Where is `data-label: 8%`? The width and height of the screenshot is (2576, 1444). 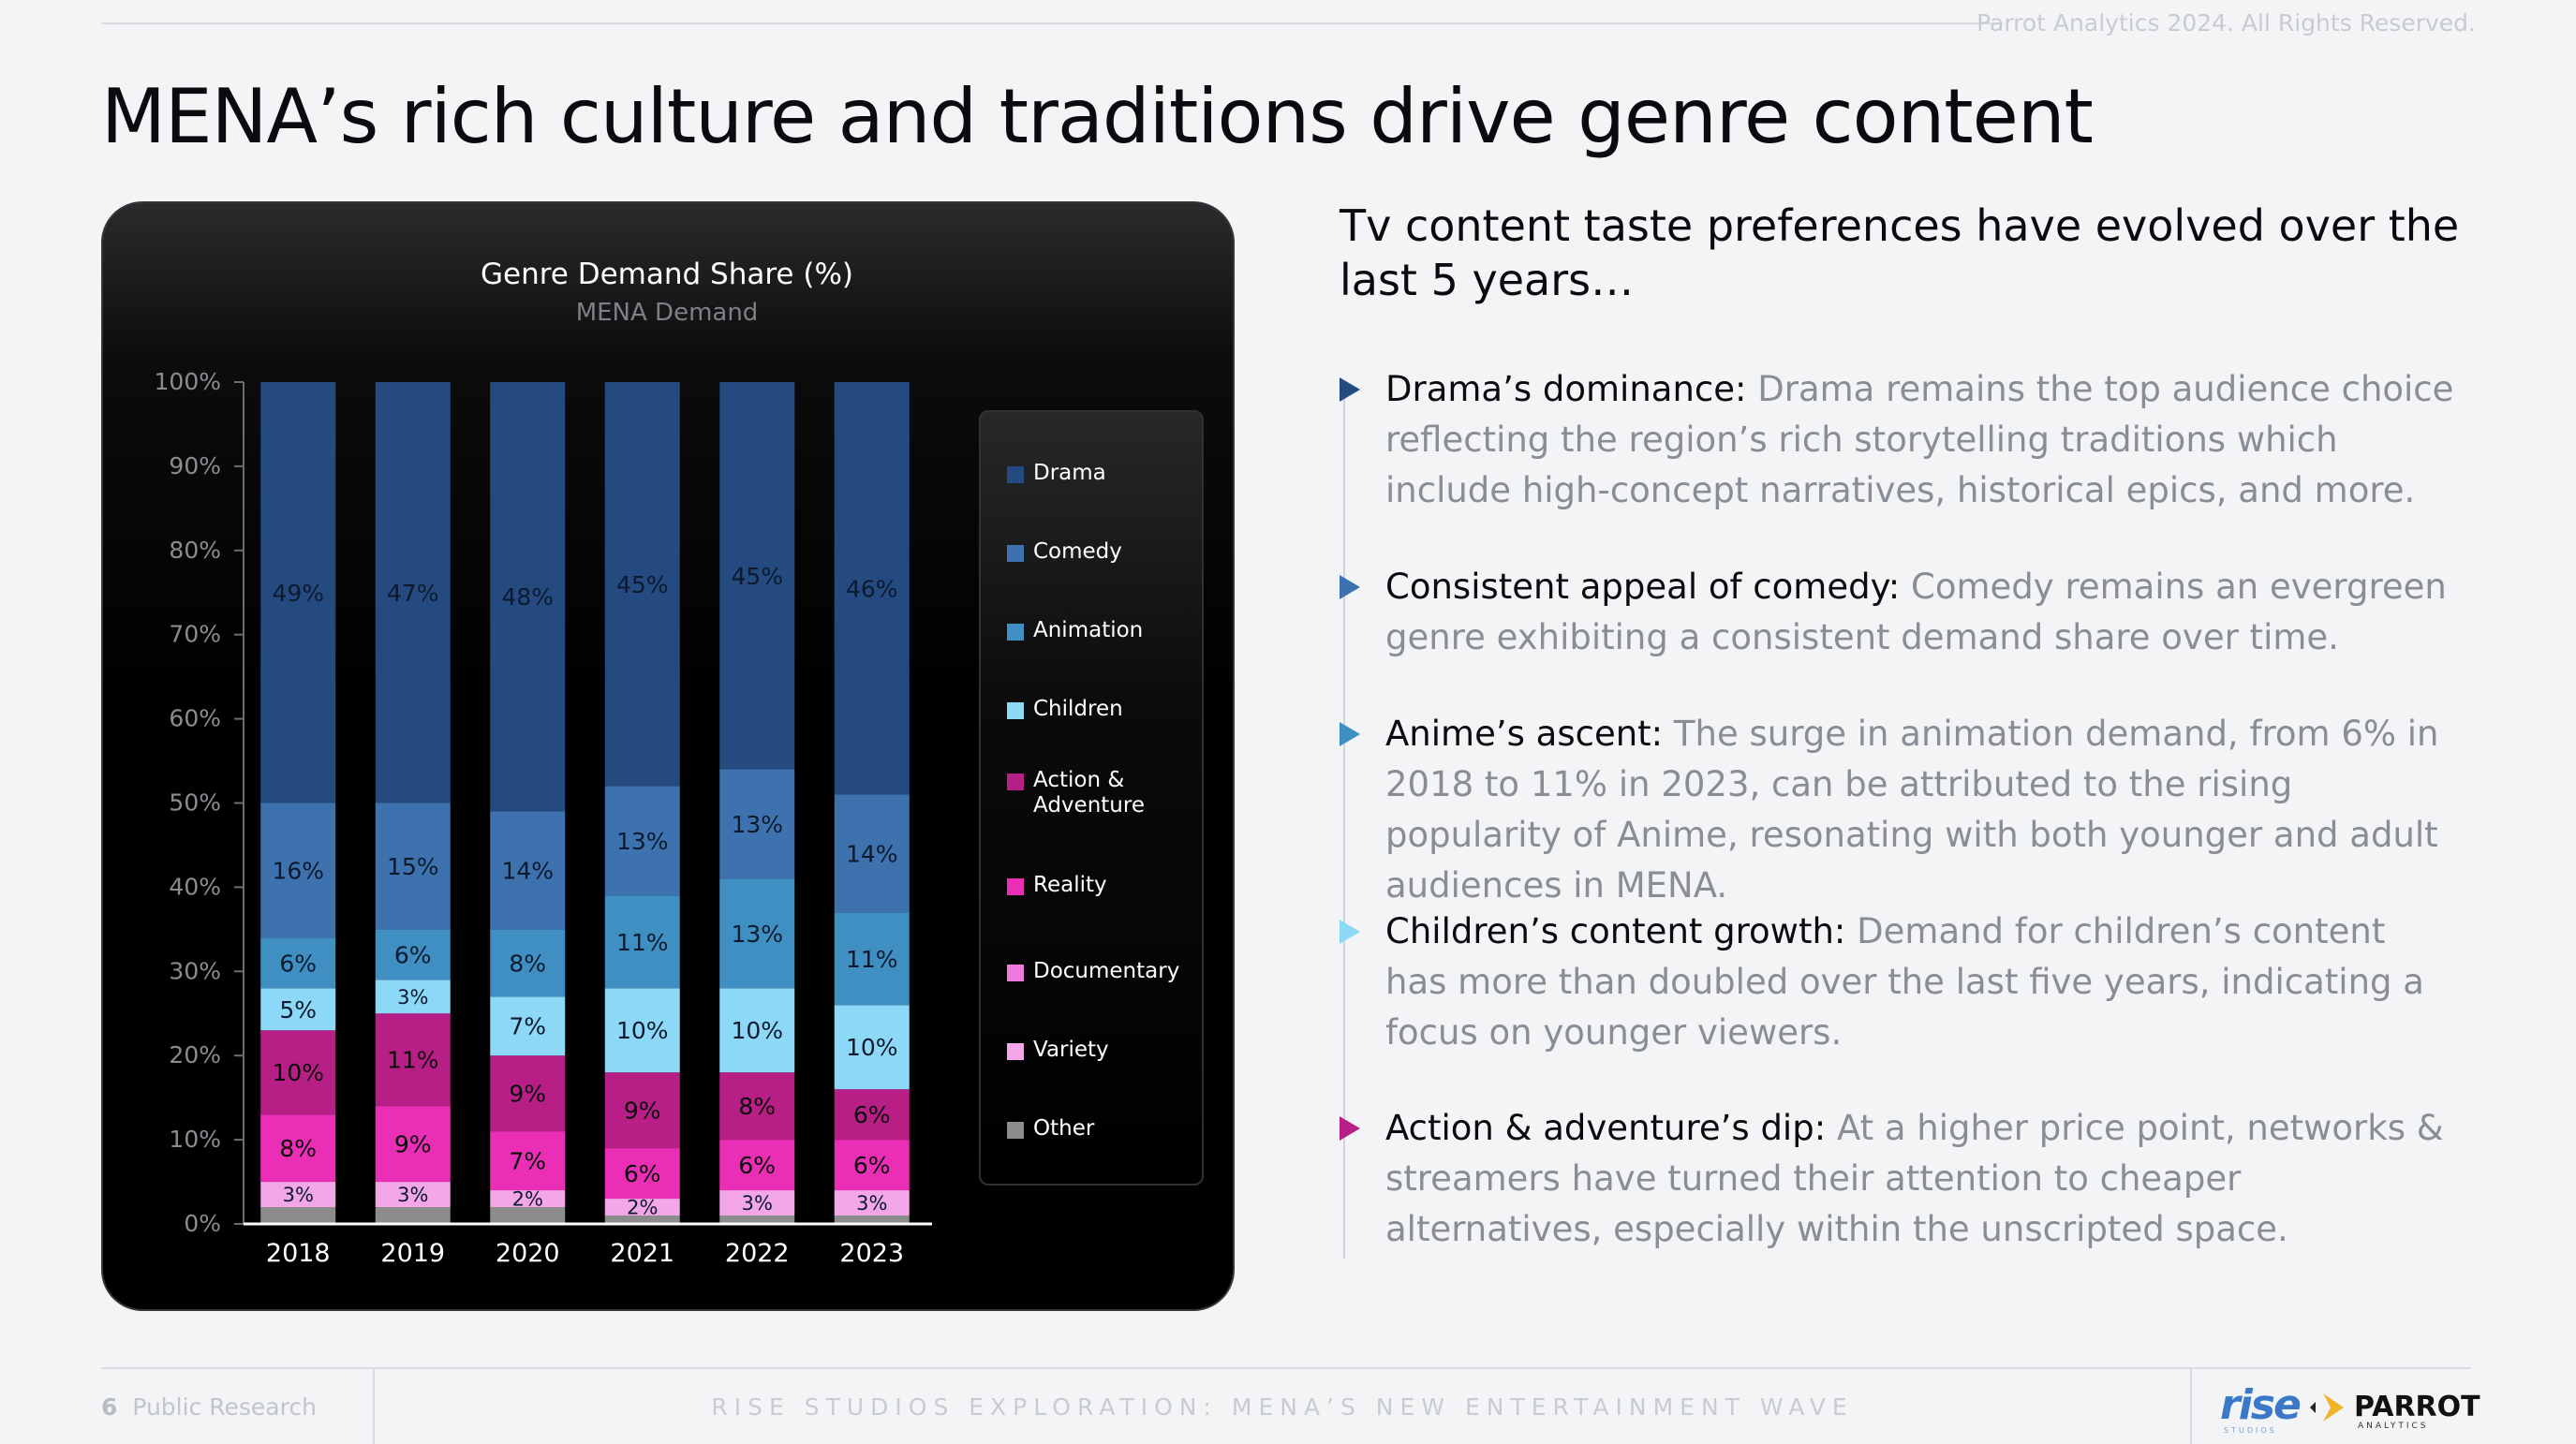
data-label: 8% is located at coordinates (757, 1106).